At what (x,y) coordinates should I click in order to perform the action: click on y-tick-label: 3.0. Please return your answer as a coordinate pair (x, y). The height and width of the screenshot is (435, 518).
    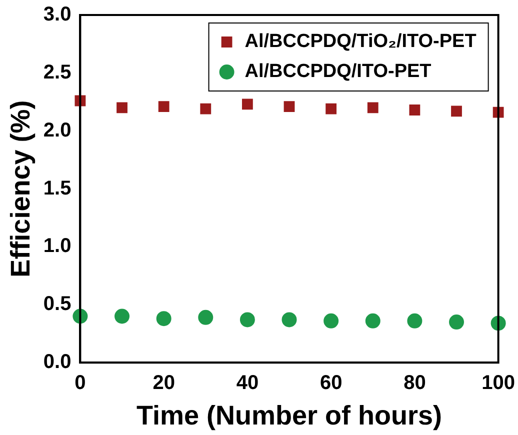
    Looking at the image, I should click on (57, 15).